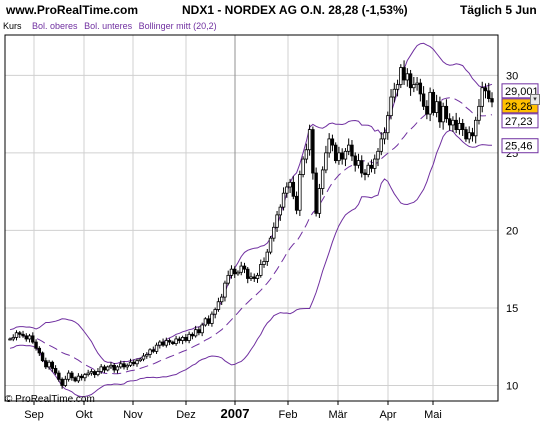  I want to click on legend-price: Kurs, so click(12, 26).